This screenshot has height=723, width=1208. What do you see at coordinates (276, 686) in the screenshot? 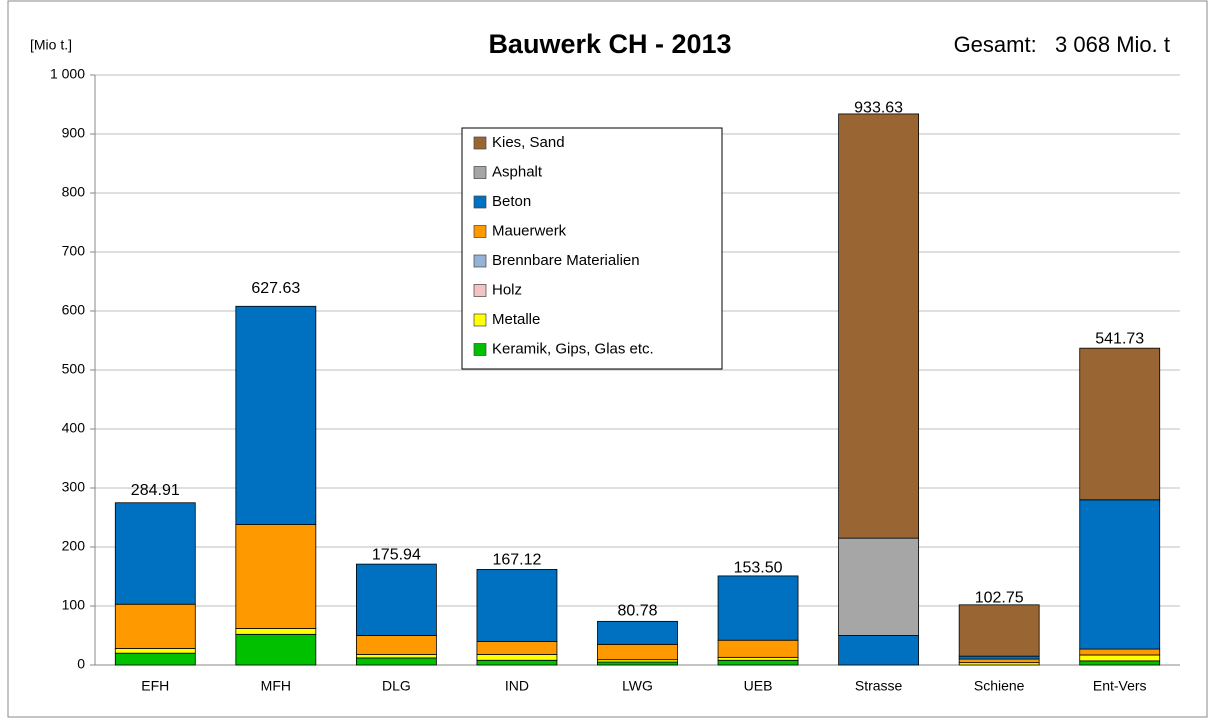
I see `x-tick-label: MFH` at bounding box center [276, 686].